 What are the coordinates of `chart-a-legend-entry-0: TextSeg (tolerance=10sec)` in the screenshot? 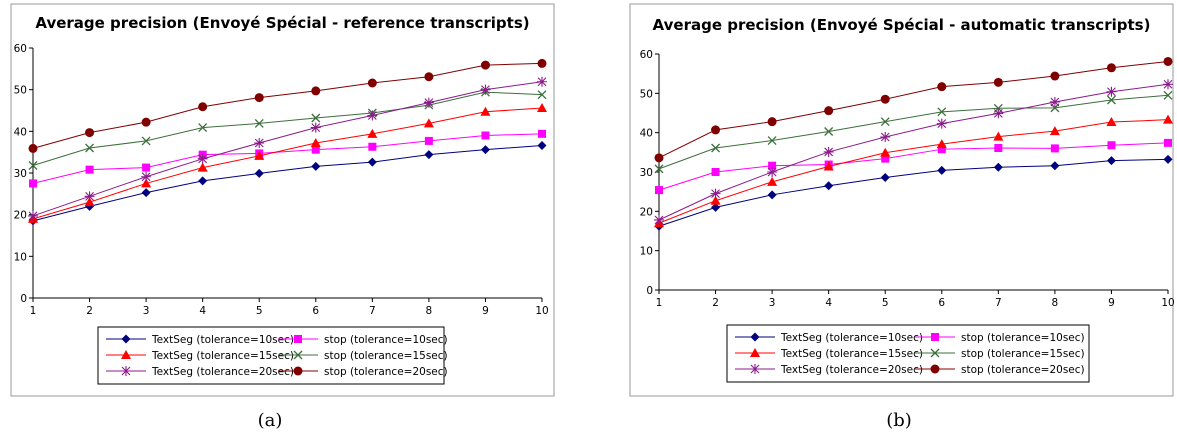 It's located at (200, 340).